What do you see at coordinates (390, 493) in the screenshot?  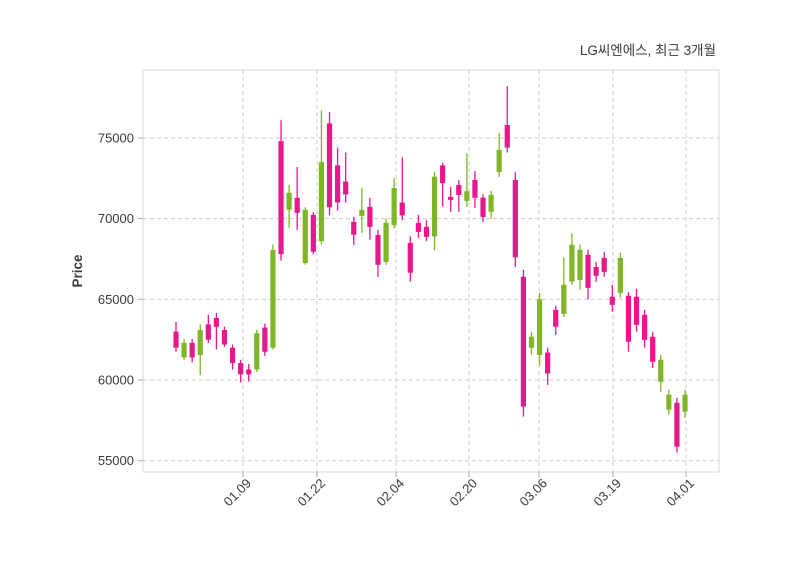 I see `x-tick-label: 02.04` at bounding box center [390, 493].